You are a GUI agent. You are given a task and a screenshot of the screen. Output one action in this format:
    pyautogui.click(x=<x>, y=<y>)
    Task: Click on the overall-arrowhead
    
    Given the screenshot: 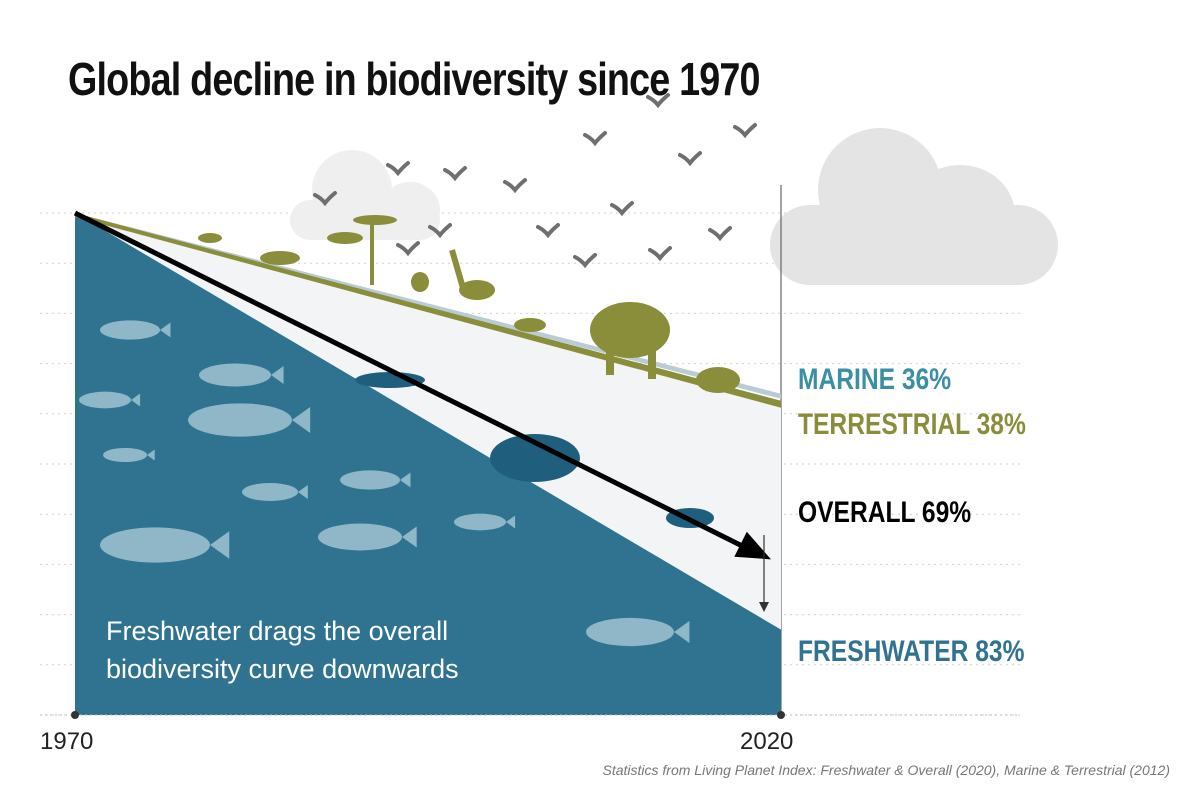 What is the action you would take?
    pyautogui.click(x=752, y=545)
    